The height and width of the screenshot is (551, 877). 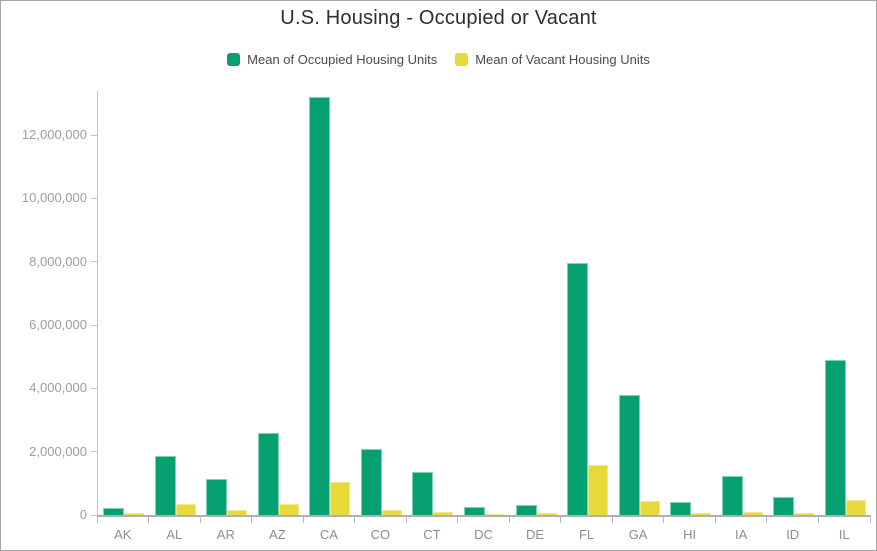 I want to click on x-axis-label: AR, so click(x=225, y=534).